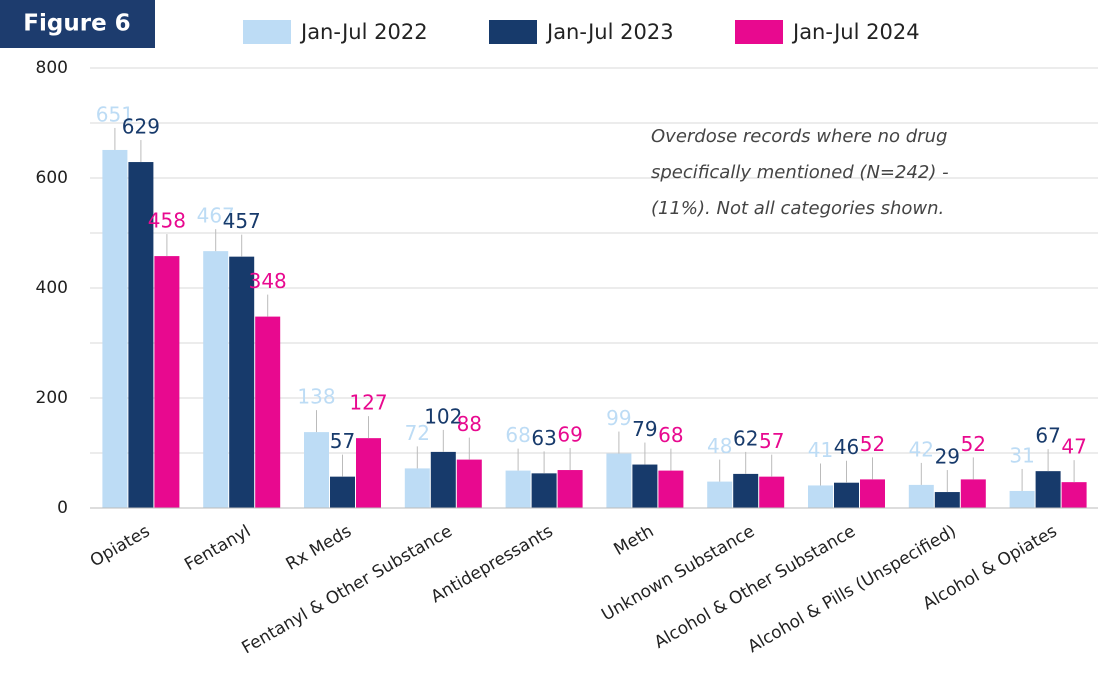  I want to click on y-tick-label: 800, so click(52, 68).